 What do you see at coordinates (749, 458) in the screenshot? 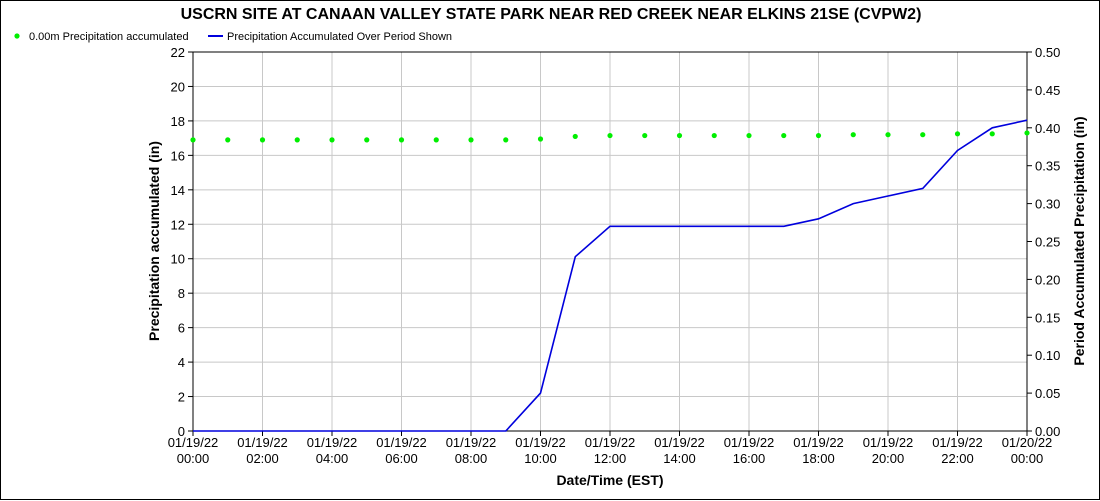
I see `x-tick-label-time: 16:00` at bounding box center [749, 458].